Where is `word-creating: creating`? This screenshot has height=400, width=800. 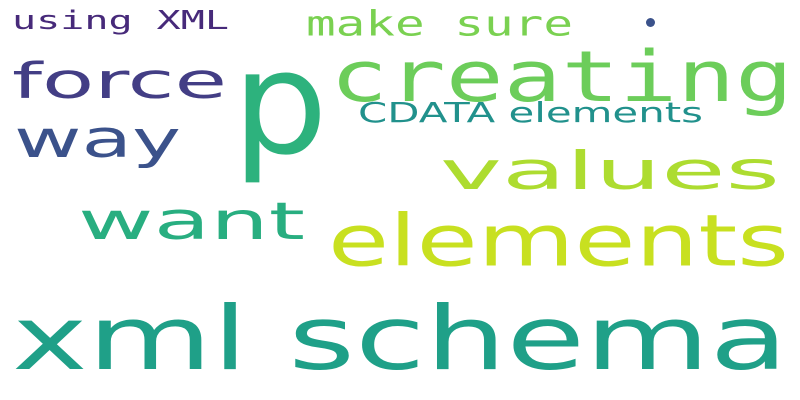
word-creating: creating is located at coordinates (561, 76).